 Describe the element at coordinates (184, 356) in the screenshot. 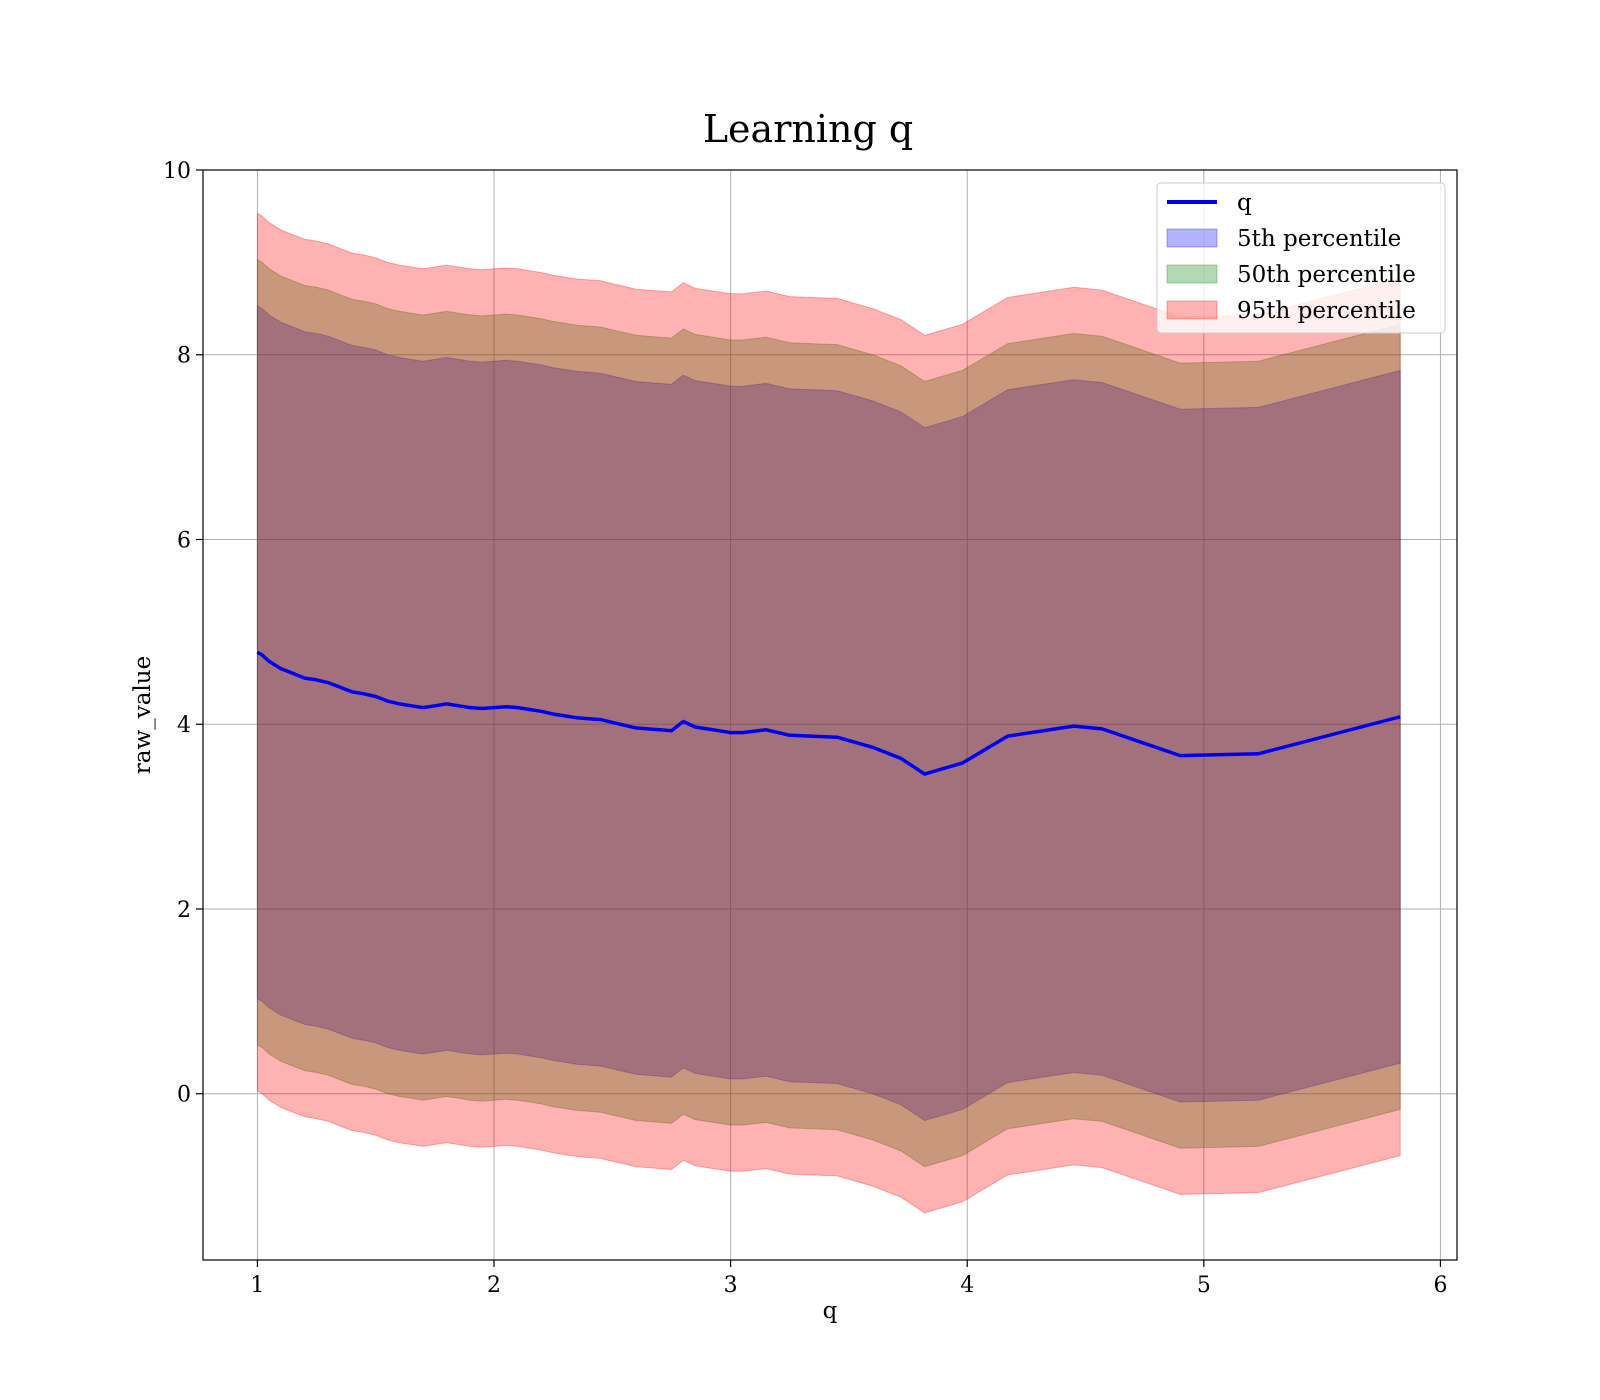

I see `y-tick-label: 8` at that location.